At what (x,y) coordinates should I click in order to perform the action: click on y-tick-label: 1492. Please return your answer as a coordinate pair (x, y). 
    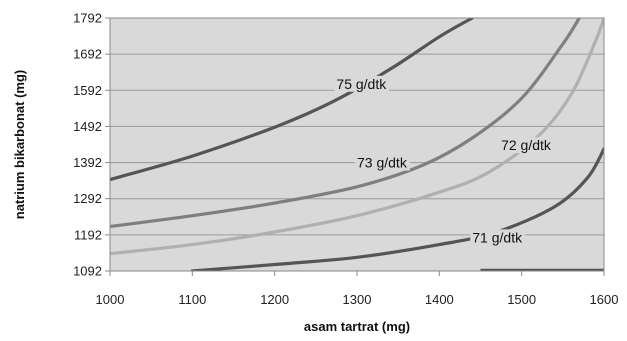
    Looking at the image, I should click on (87, 126).